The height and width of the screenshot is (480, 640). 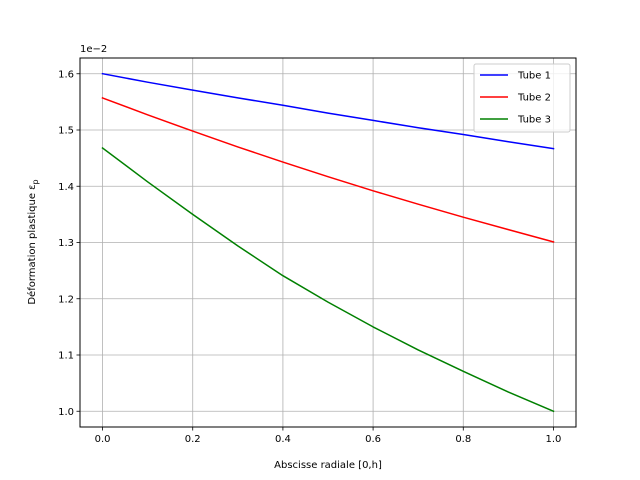 What do you see at coordinates (66, 131) in the screenshot?
I see `y-tick-label: 1.5` at bounding box center [66, 131].